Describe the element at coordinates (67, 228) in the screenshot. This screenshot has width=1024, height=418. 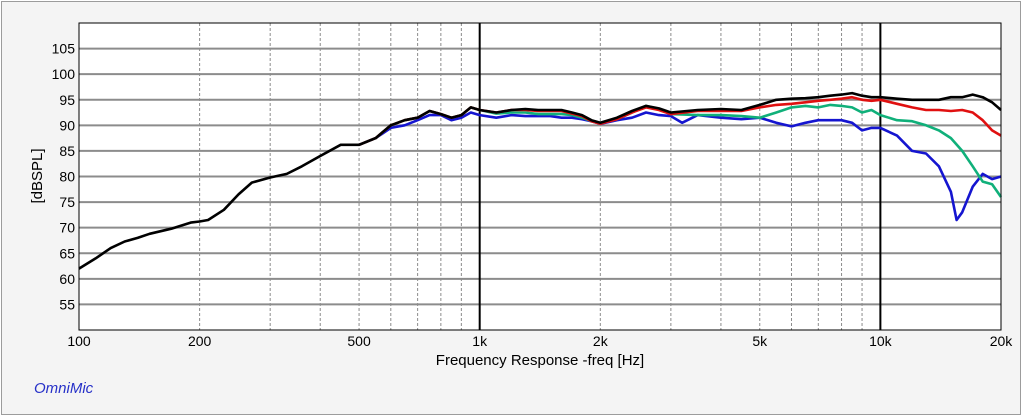
I see `y-tick-label: 70` at that location.